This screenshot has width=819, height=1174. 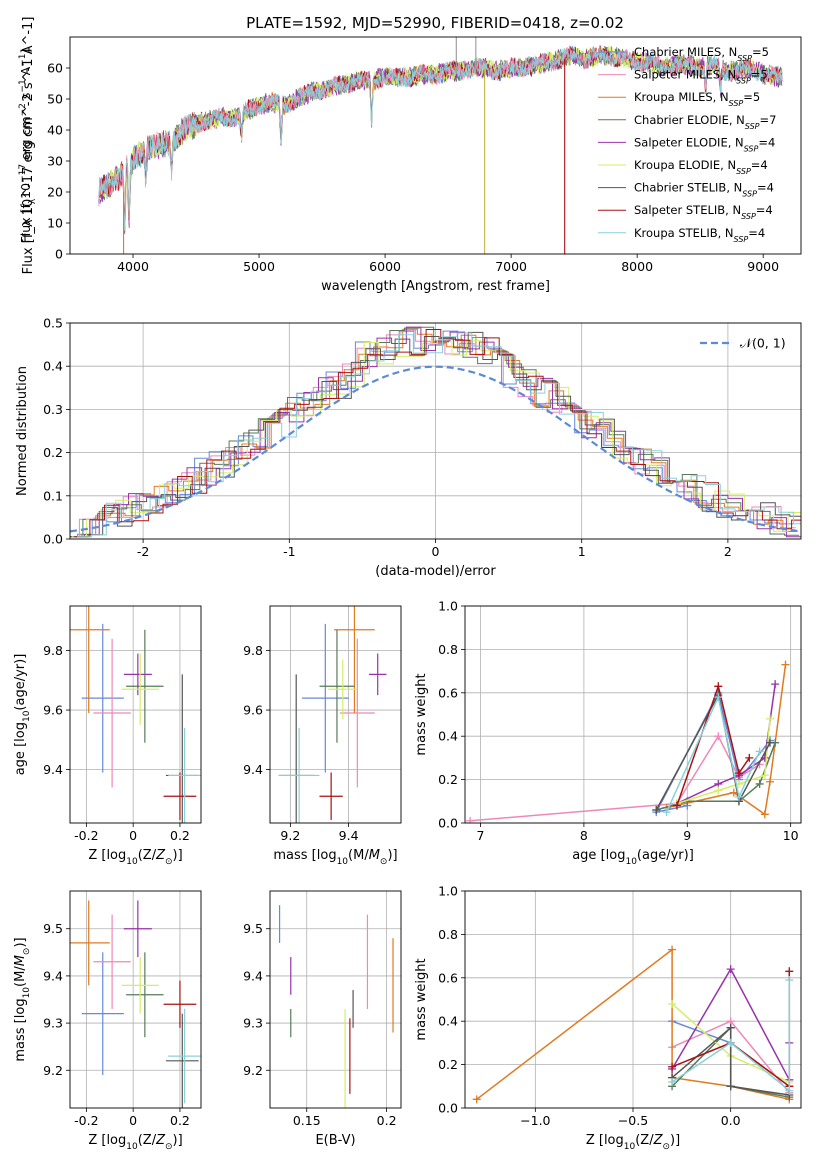 I want to click on y-tick-label: 0.3, so click(x=53, y=409).